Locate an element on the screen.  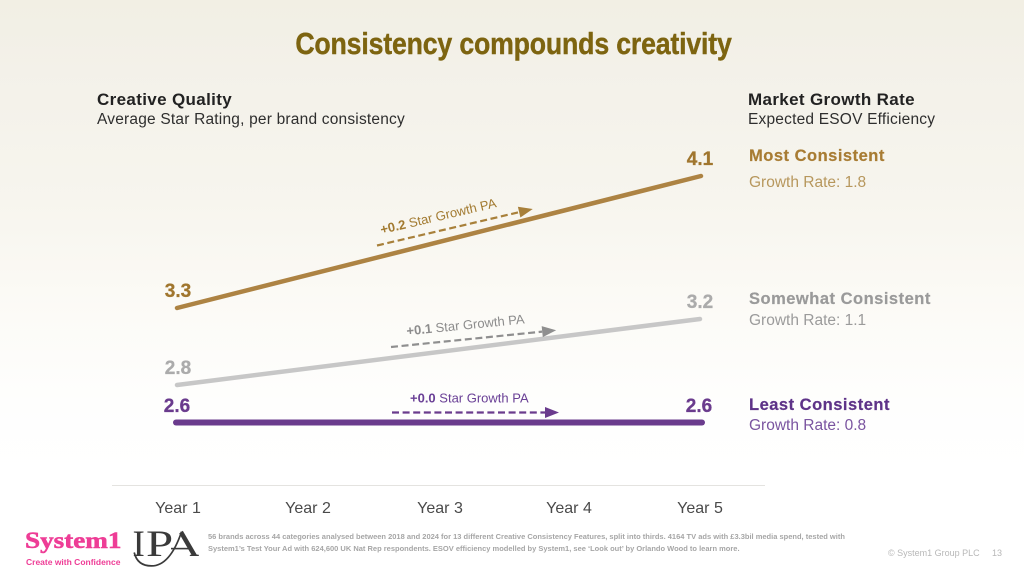
svg-text: +0.0 Star Growth PA is located at coordinates (469, 398).